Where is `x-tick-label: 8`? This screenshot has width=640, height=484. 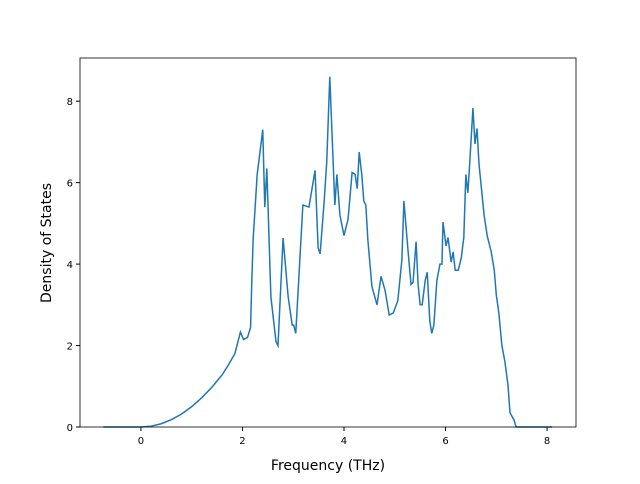
x-tick-label: 8 is located at coordinates (547, 441).